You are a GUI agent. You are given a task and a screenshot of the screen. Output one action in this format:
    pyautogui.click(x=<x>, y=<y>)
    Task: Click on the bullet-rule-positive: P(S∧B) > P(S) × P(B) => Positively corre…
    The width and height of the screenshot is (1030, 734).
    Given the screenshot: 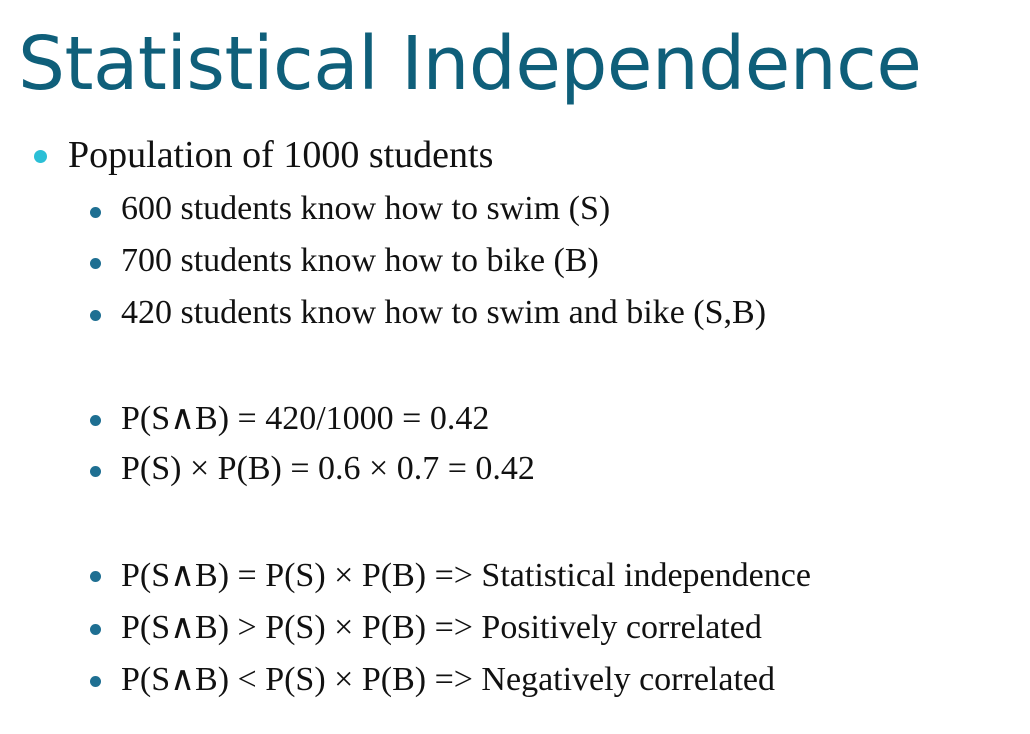 What is the action you would take?
    pyautogui.click(x=441, y=627)
    